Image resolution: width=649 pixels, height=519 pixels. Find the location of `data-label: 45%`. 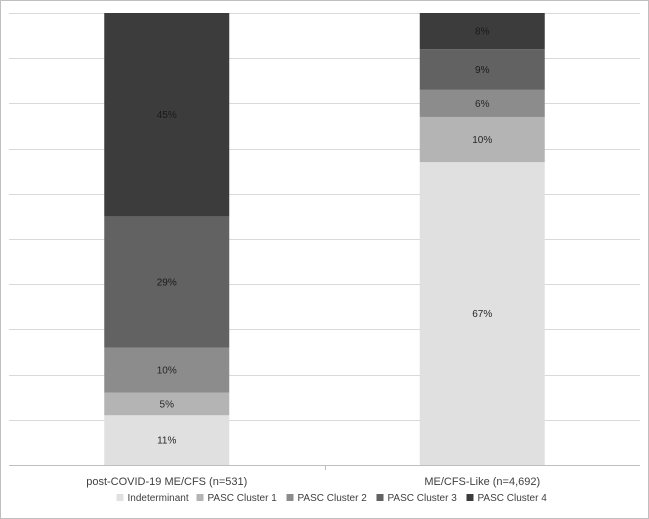

data-label: 45% is located at coordinates (167, 115).